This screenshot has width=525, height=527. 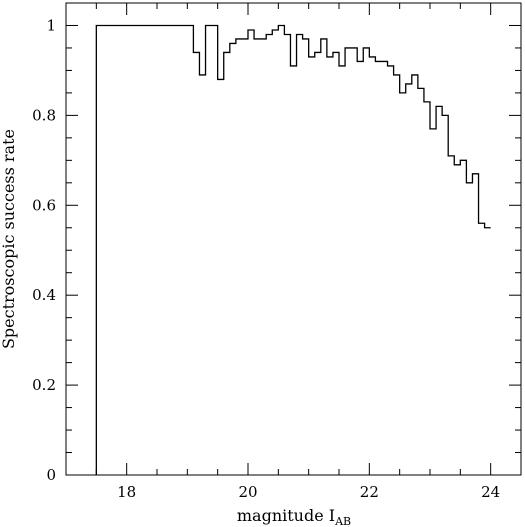 I want to click on x-axis-title-subscript: AB, so click(x=342, y=521).